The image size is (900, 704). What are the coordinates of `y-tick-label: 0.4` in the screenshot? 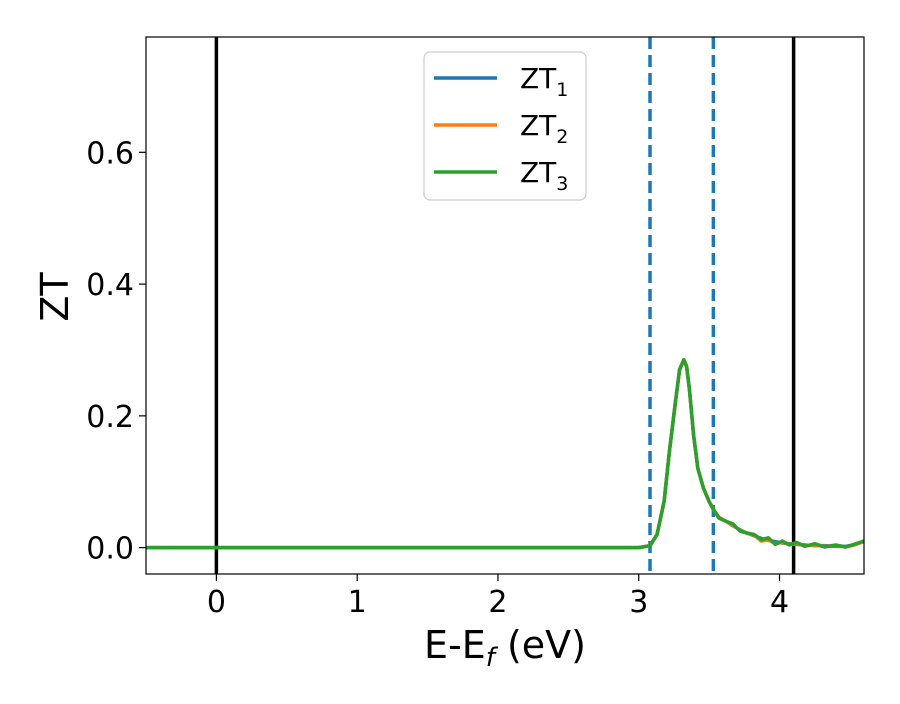 It's located at (110, 285).